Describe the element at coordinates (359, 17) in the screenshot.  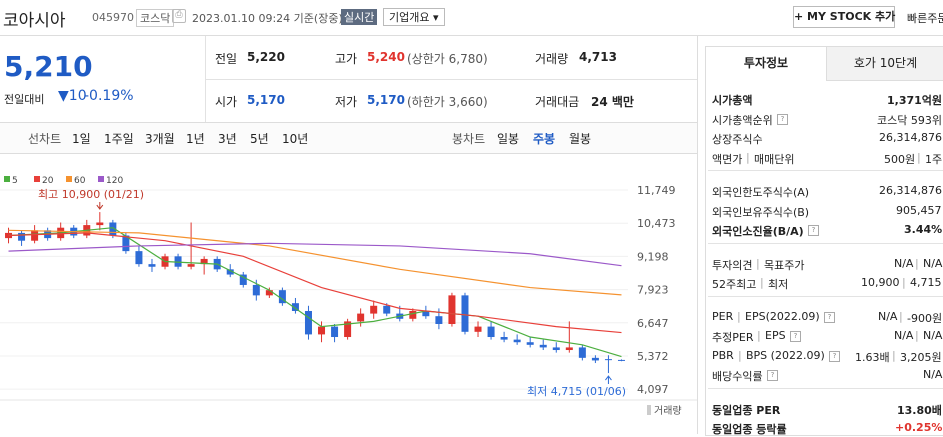
I see `realtime-badge: 실시간` at that location.